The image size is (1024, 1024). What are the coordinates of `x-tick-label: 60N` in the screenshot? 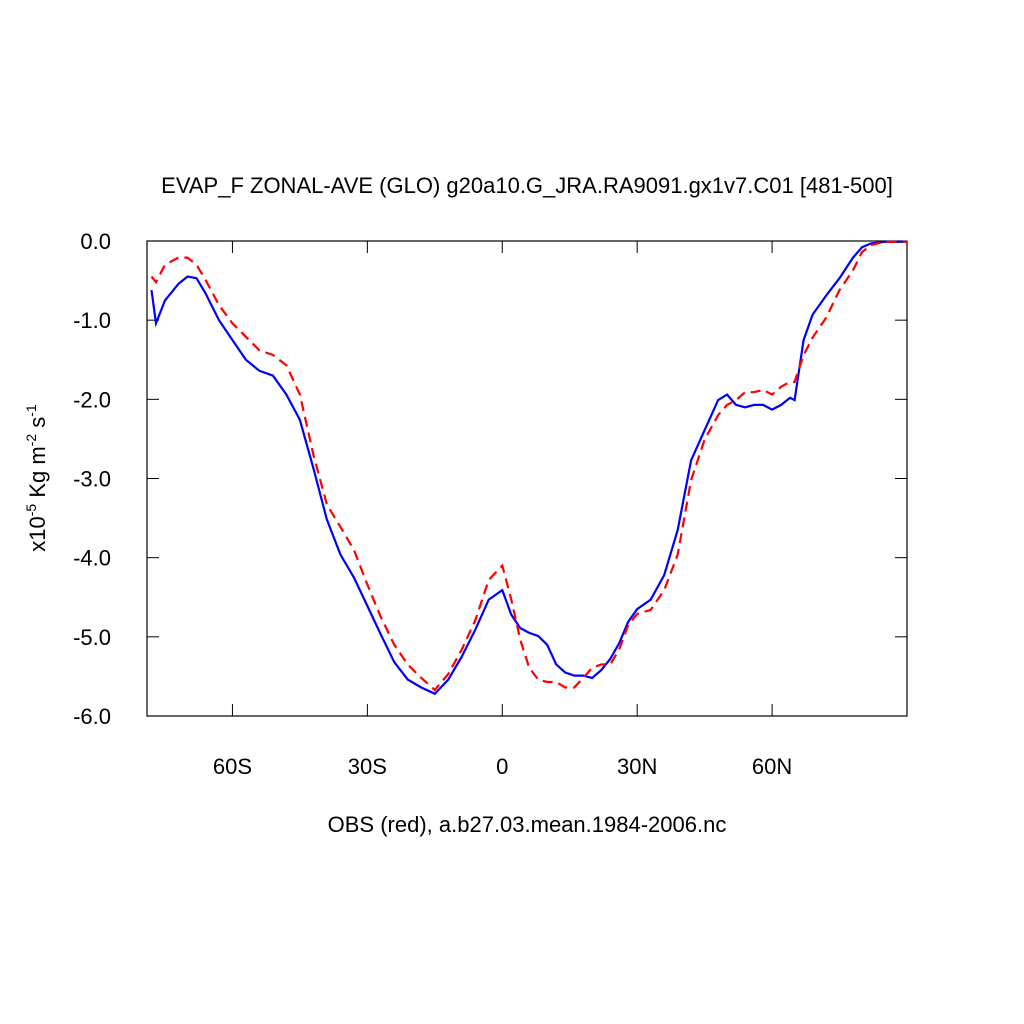 It's located at (772, 766).